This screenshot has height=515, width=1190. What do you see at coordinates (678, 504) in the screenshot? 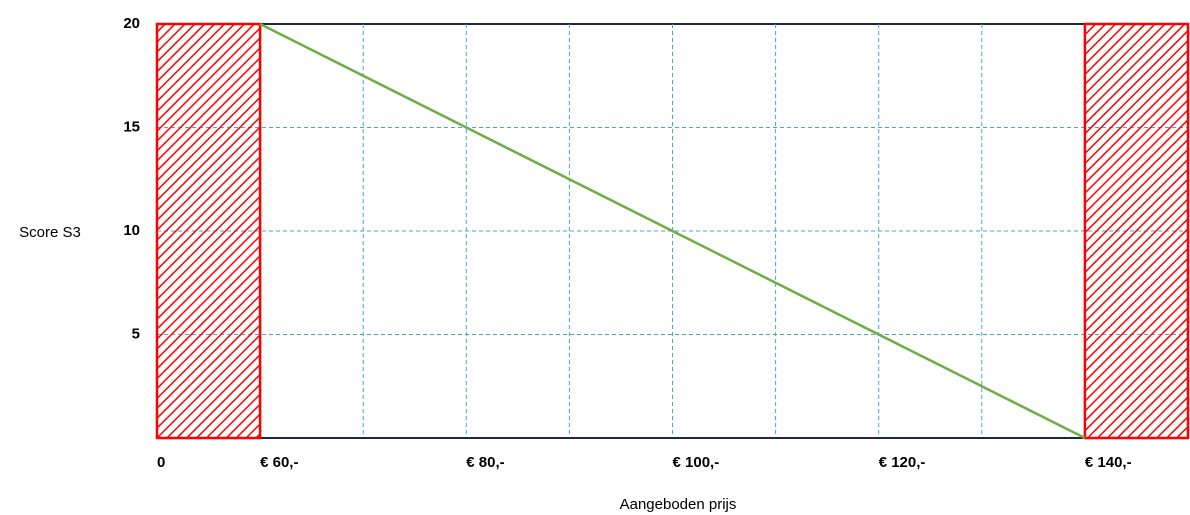
I see `x-axis-label: Aangeboden prijs` at bounding box center [678, 504].